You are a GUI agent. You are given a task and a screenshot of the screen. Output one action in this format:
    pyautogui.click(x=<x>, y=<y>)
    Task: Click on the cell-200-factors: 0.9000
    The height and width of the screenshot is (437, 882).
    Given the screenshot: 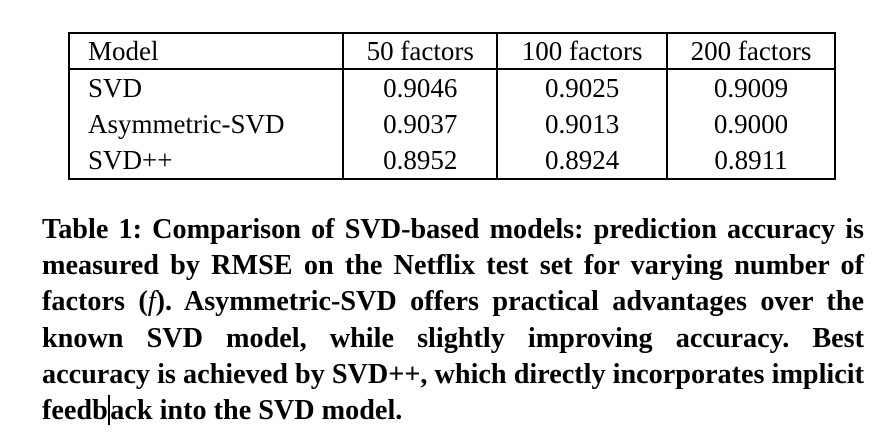 What is the action you would take?
    pyautogui.click(x=751, y=123)
    